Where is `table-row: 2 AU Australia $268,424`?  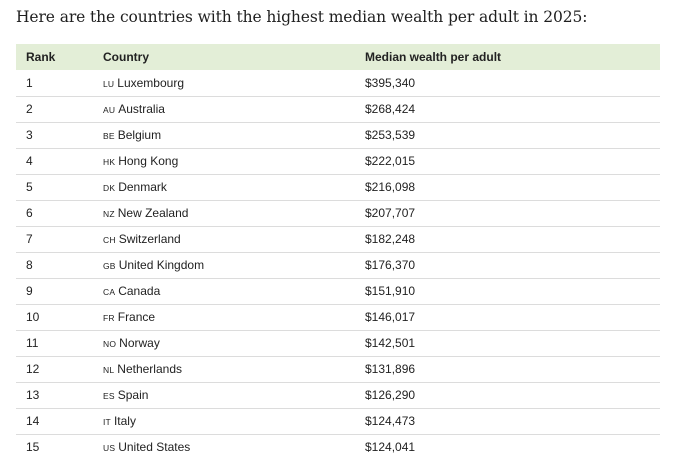 table-row: 2 AU Australia $268,424 is located at coordinates (338, 109).